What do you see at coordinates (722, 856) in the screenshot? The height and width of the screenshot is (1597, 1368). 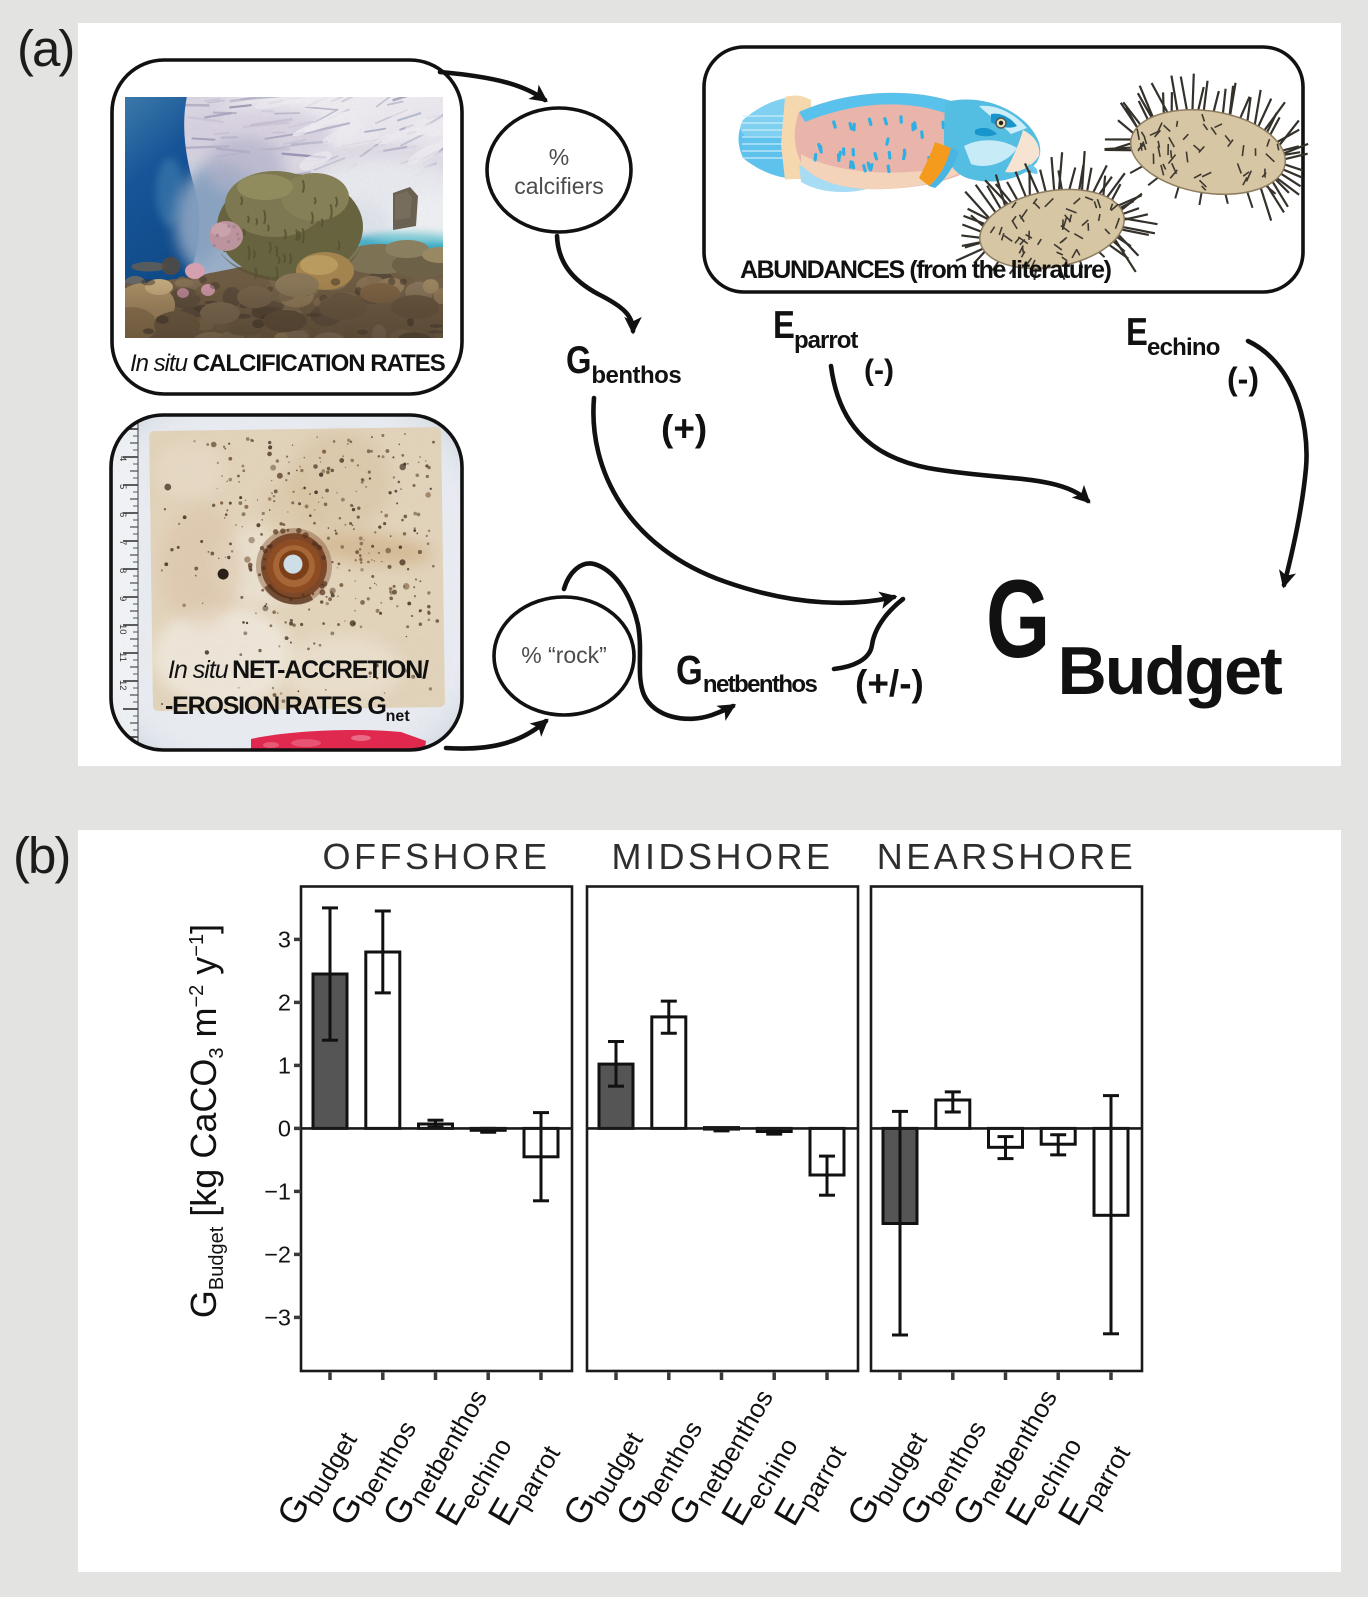 I see `svg-text: MIDSHORE` at bounding box center [722, 856].